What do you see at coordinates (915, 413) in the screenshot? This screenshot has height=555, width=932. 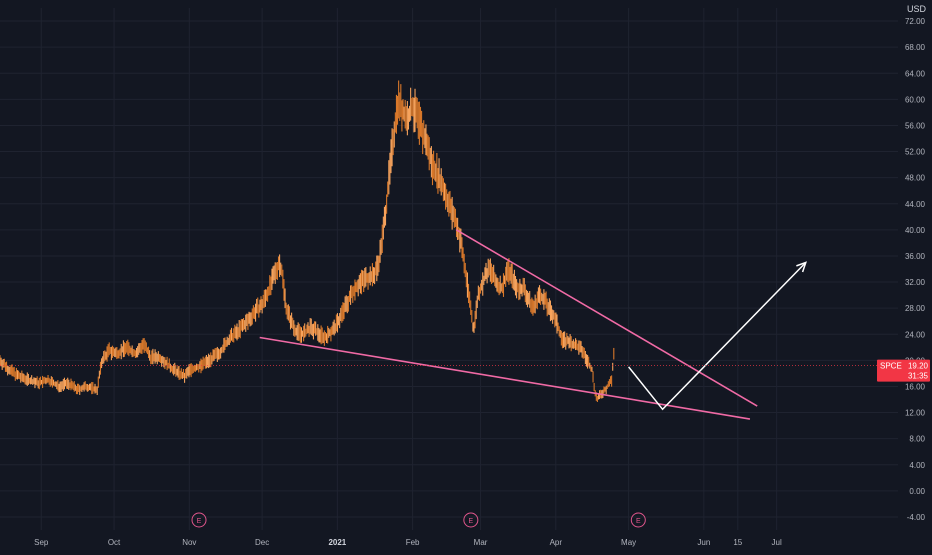 I see `y-tick-label: 12.00` at bounding box center [915, 413].